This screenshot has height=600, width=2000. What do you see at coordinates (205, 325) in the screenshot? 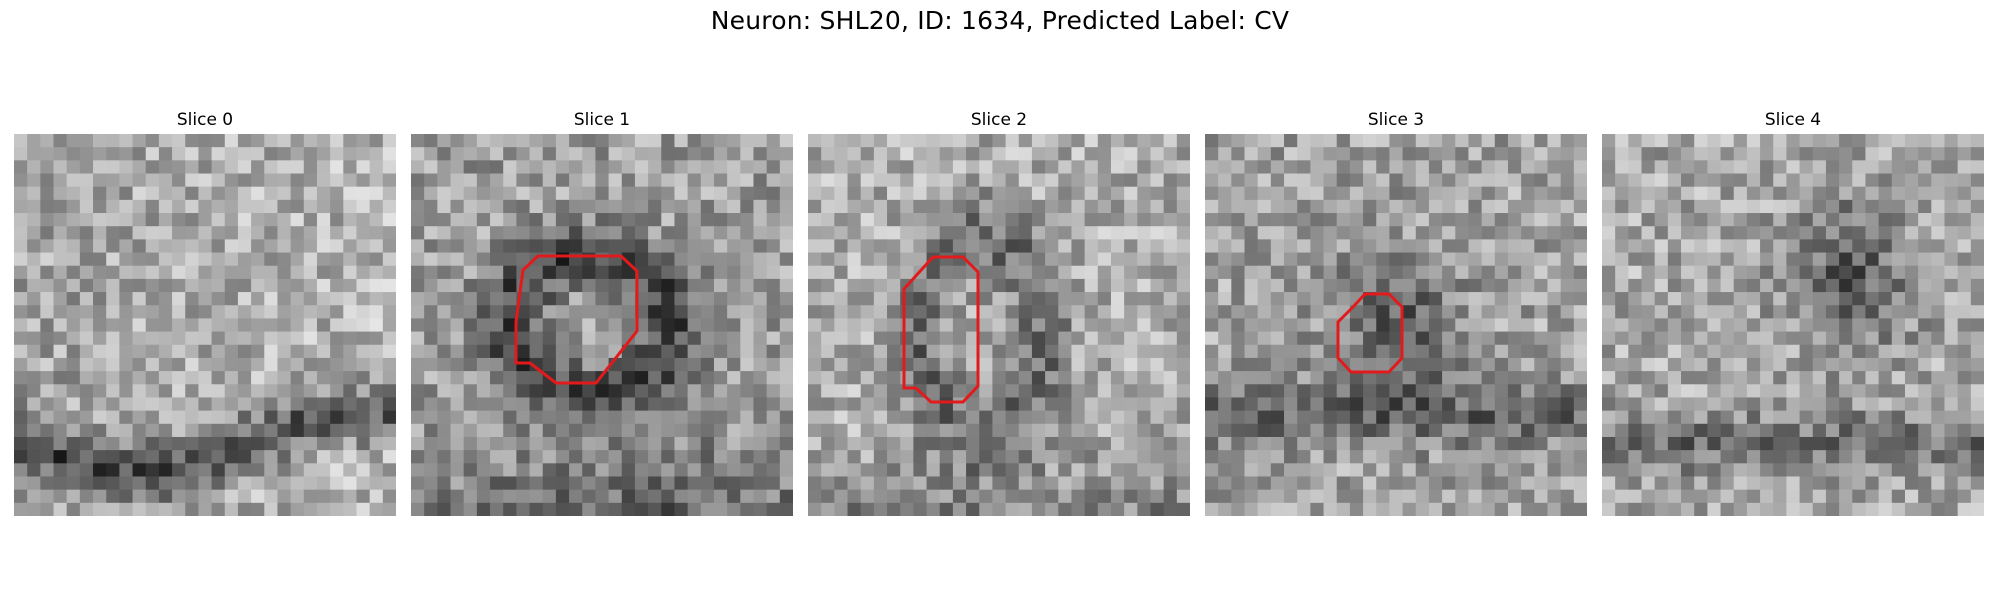
I see `grayscale-pixel-grid` at bounding box center [205, 325].